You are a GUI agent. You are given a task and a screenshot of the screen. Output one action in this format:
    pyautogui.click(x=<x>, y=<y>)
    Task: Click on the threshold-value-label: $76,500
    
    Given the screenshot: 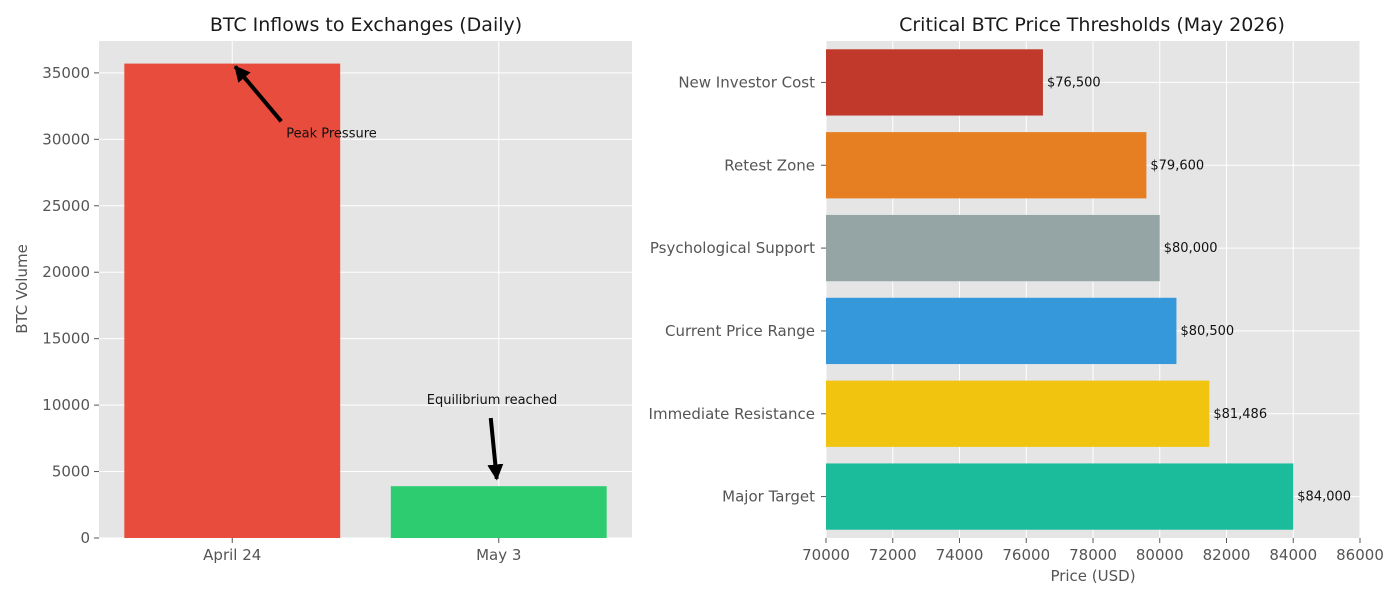 What is the action you would take?
    pyautogui.click(x=1074, y=82)
    